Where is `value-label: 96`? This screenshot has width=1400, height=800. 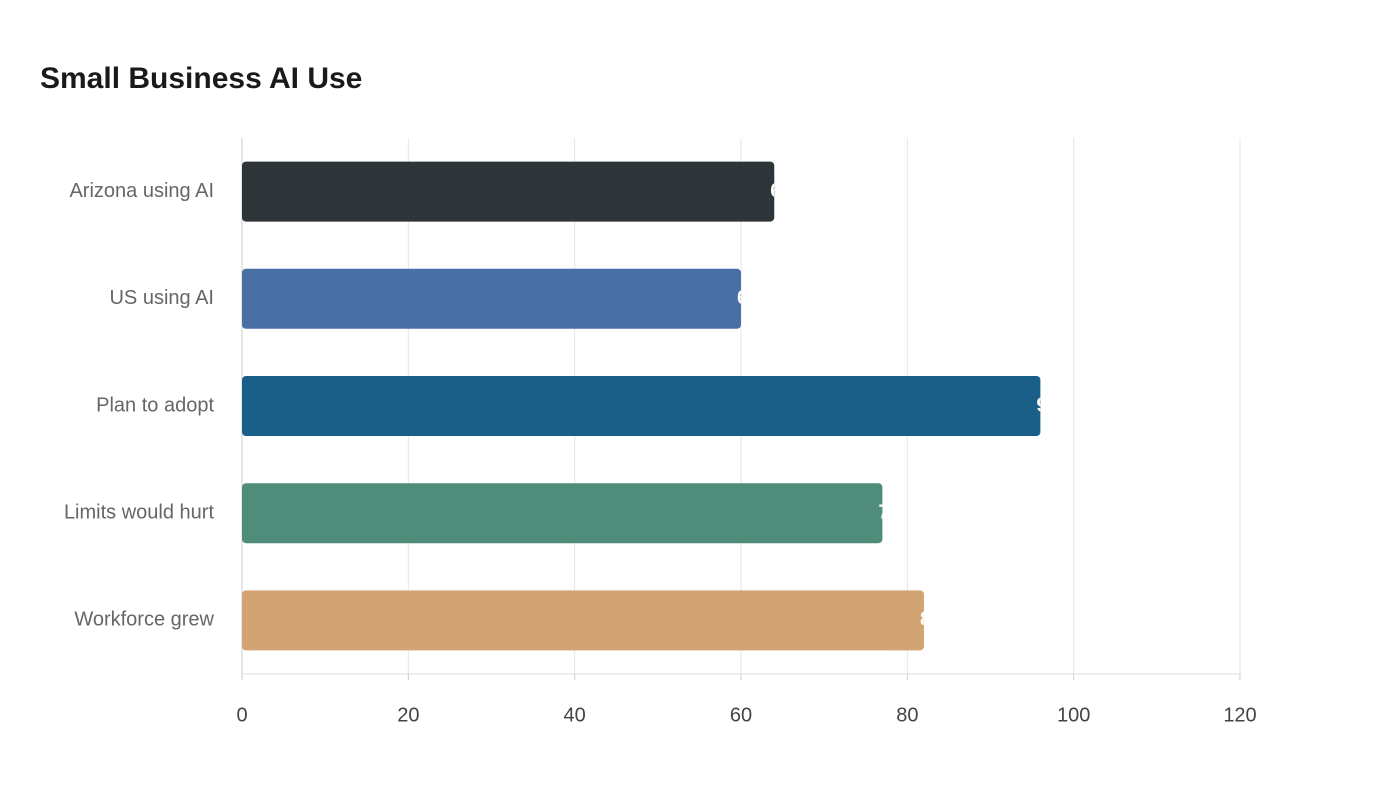
value-label: 96 is located at coordinates (1047, 405).